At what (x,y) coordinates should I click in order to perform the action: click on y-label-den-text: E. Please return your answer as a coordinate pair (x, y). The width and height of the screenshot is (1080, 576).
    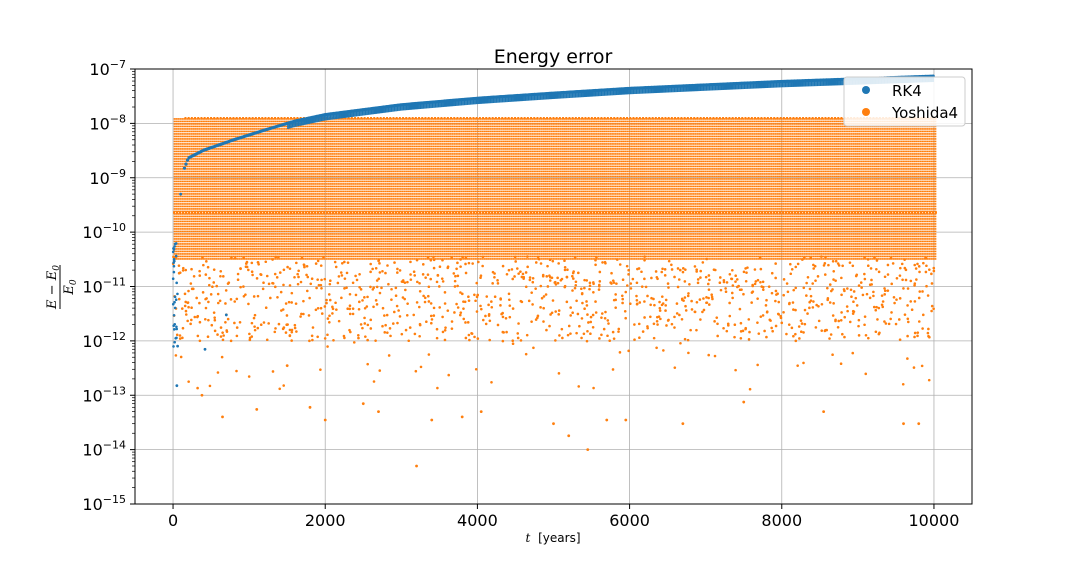
    Looking at the image, I should click on (69, 290).